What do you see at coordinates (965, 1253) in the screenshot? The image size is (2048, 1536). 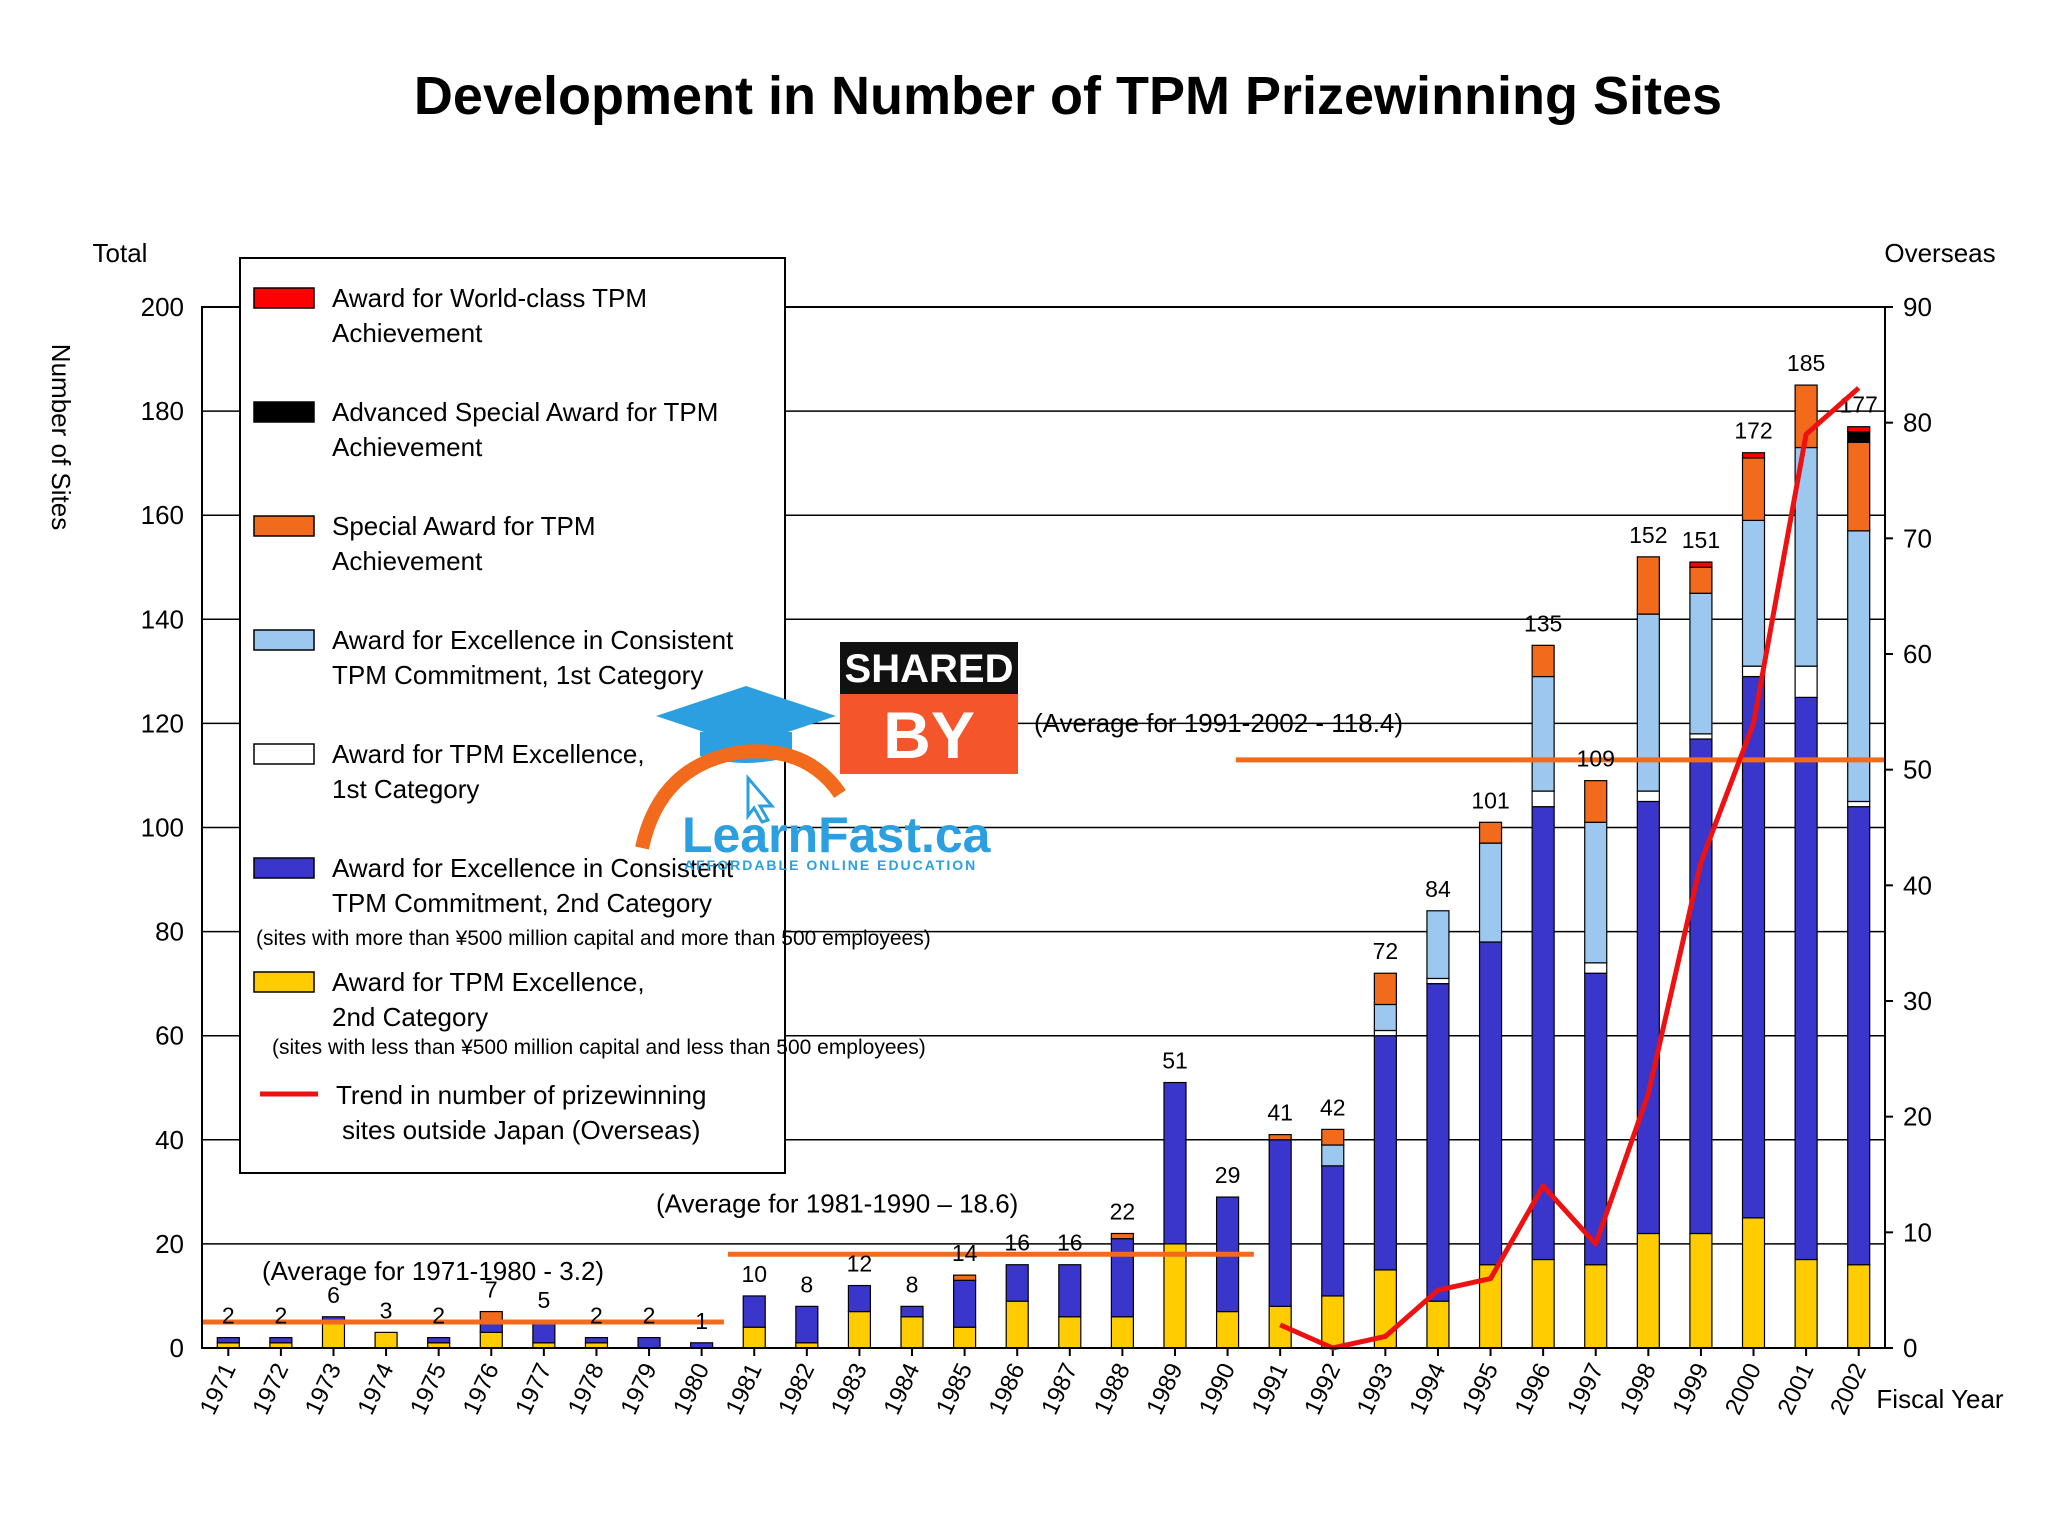 I see `total-label: 14` at bounding box center [965, 1253].